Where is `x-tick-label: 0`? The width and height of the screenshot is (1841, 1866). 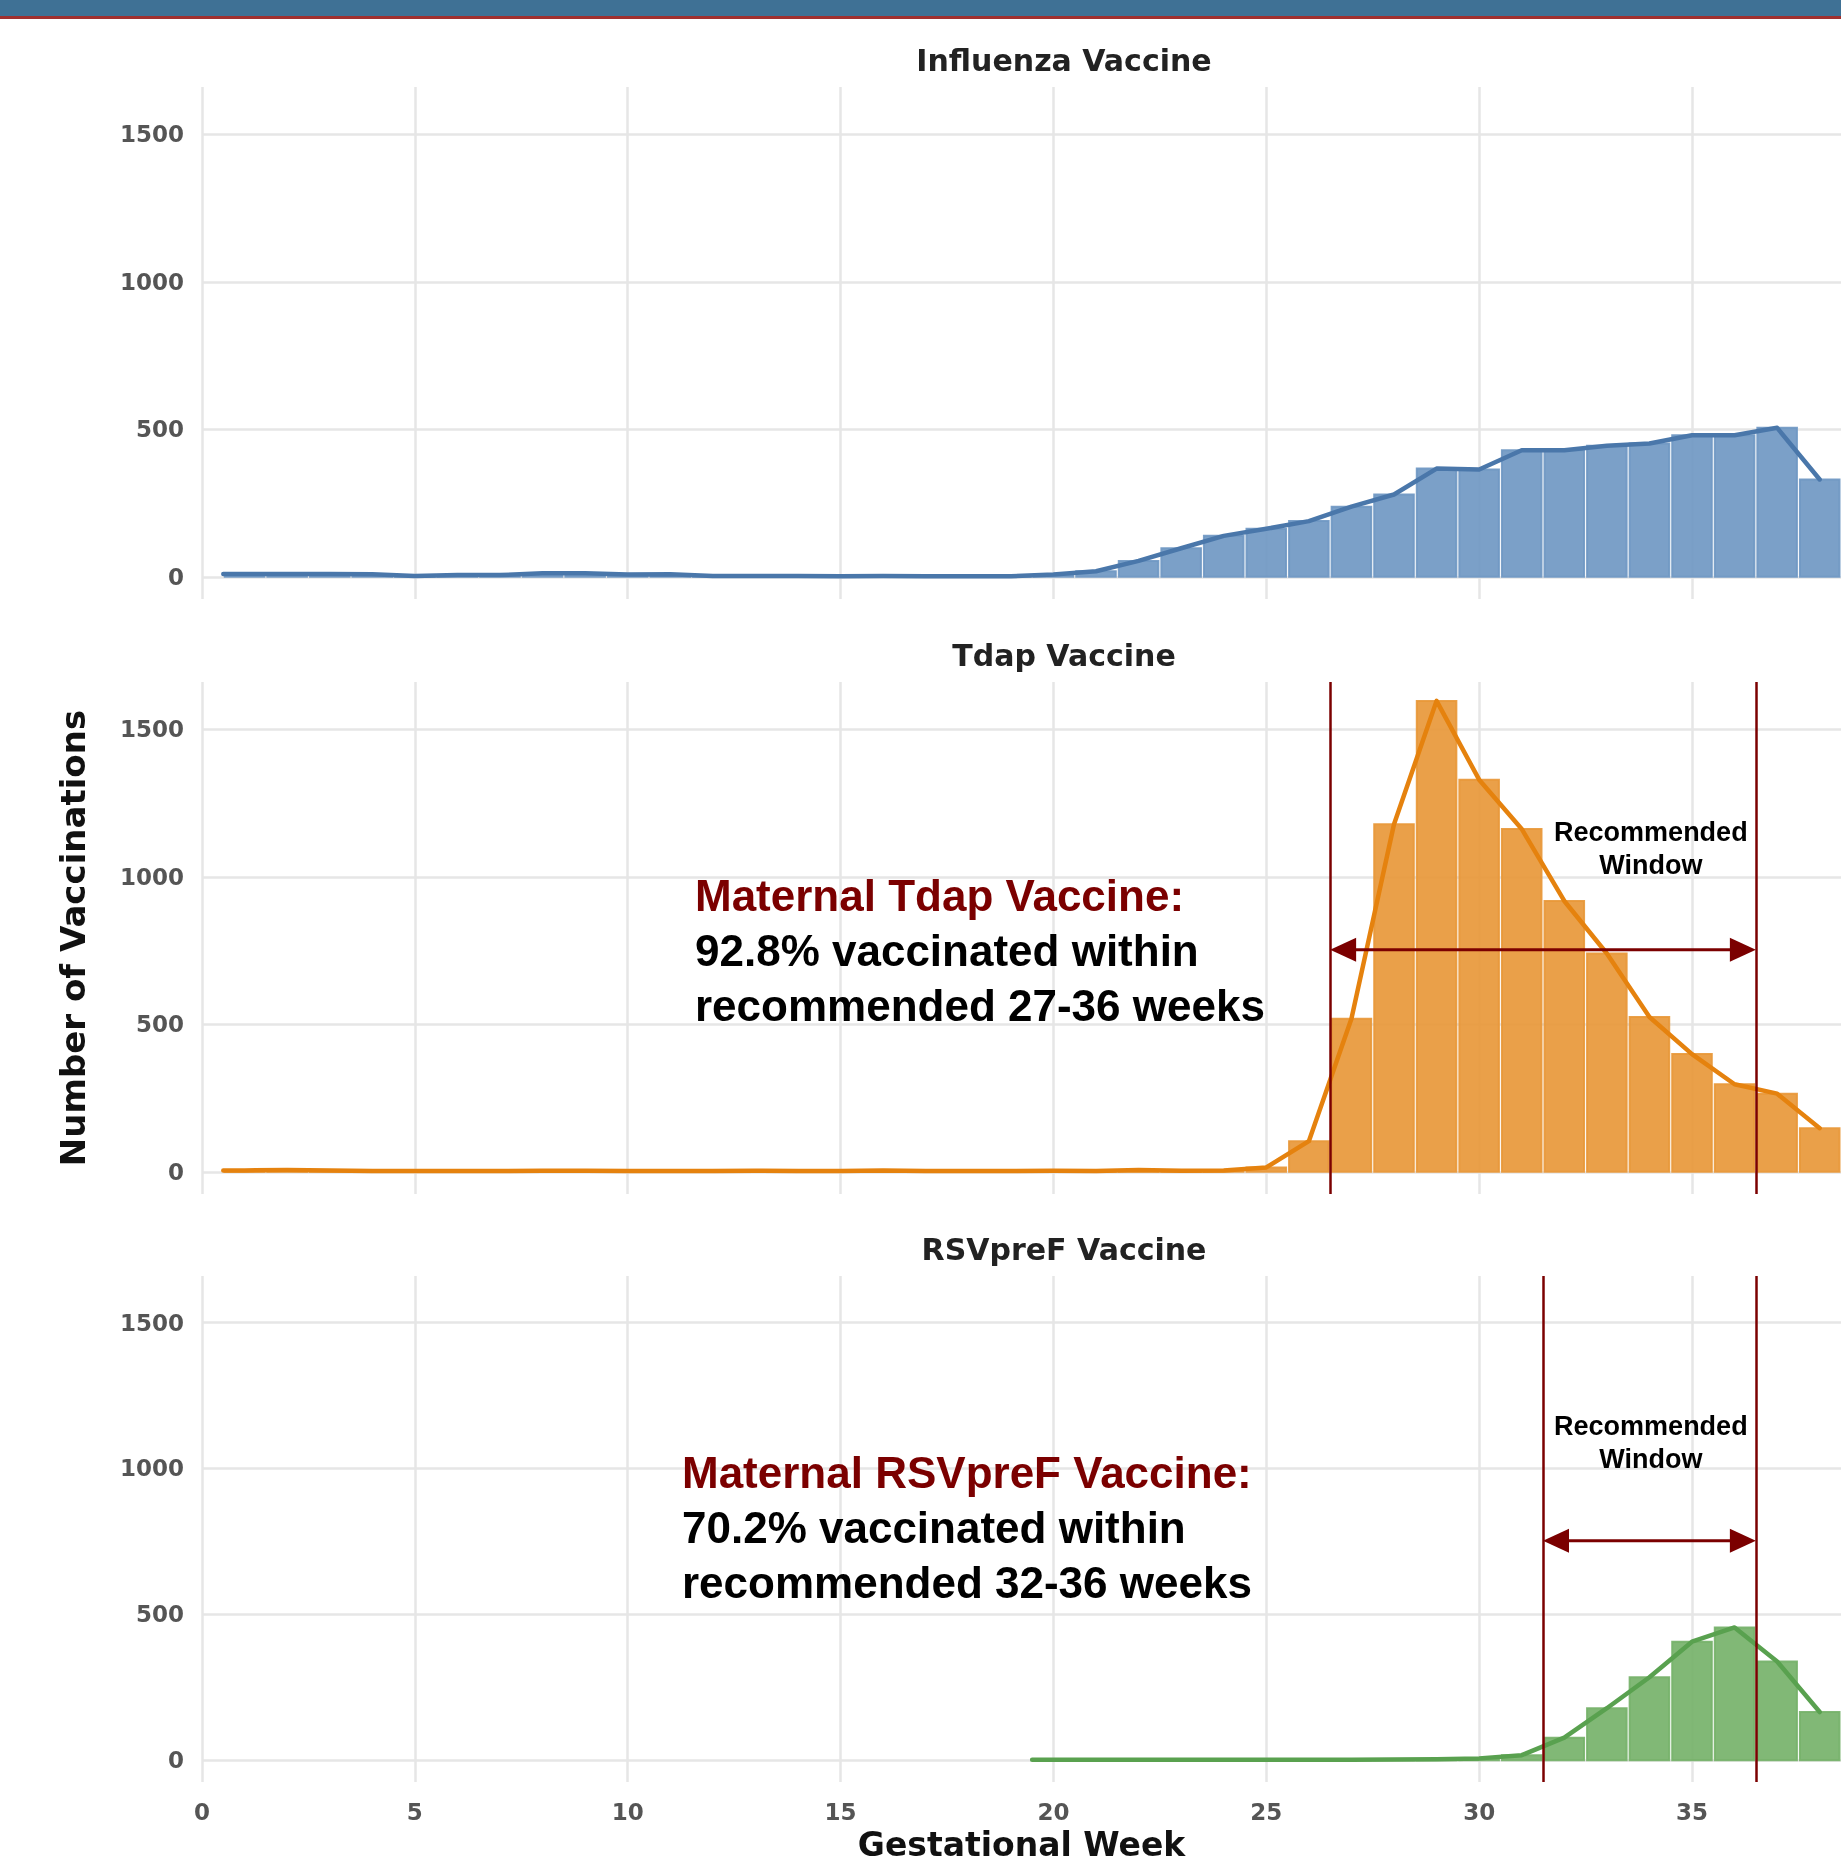
x-tick-label: 0 is located at coordinates (202, 1811).